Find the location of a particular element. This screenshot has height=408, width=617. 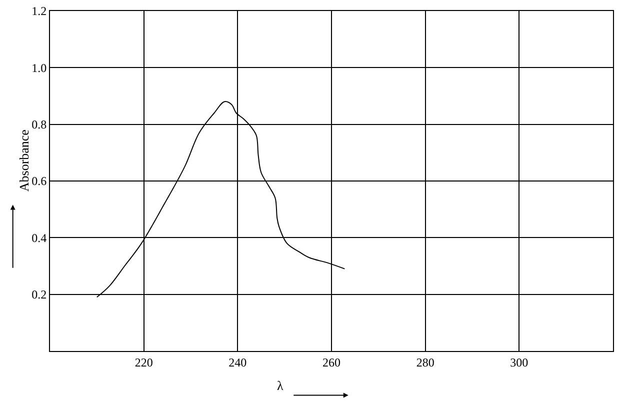

y-tick-label: 1.2 is located at coordinates (39, 11).